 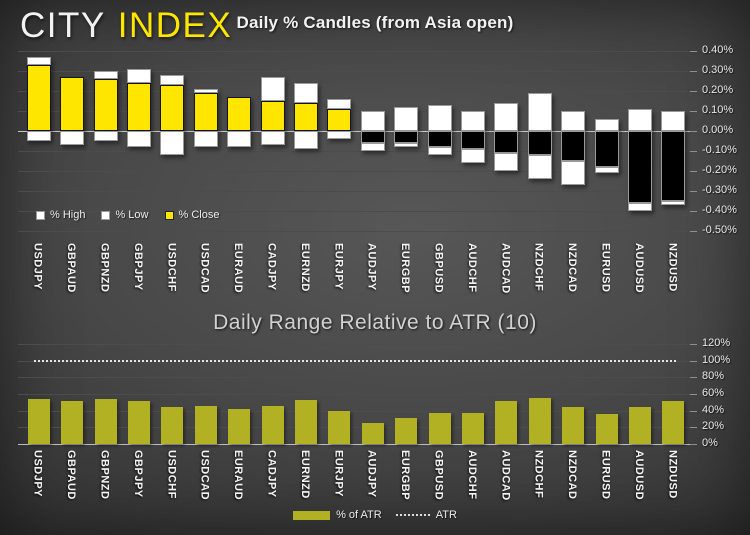 I want to click on x-category-label: GBPUSD, so click(x=438, y=268).